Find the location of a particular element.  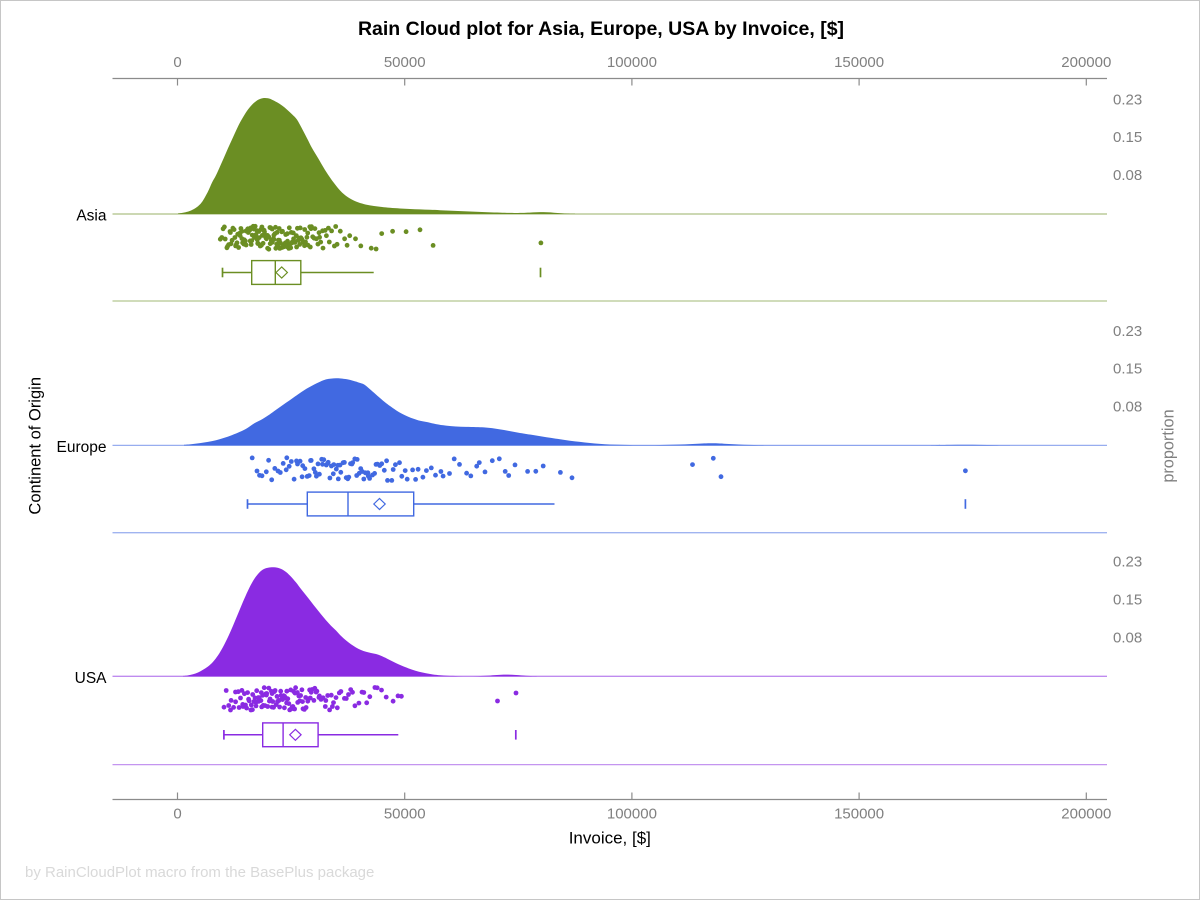

svg-text: USA is located at coordinates (91, 678).